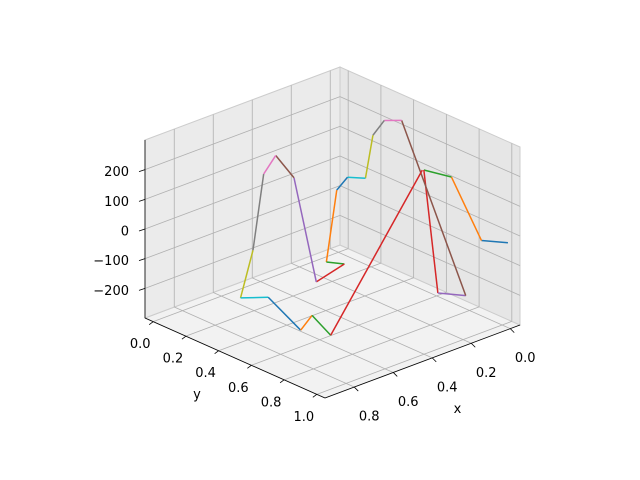 The height and width of the screenshot is (480, 640). I want to click on y-tick-label: 0.6, so click(238, 388).